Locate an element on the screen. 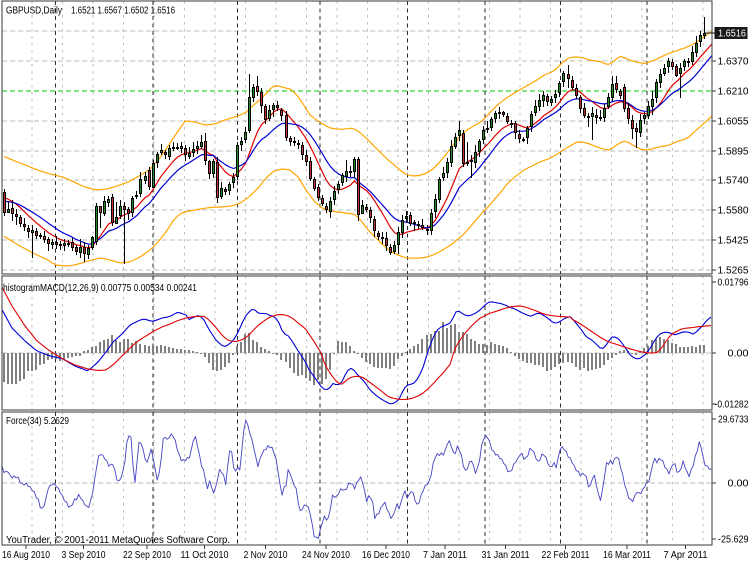 The height and width of the screenshot is (568, 750). svg-text: 1.5895 is located at coordinates (733, 152).